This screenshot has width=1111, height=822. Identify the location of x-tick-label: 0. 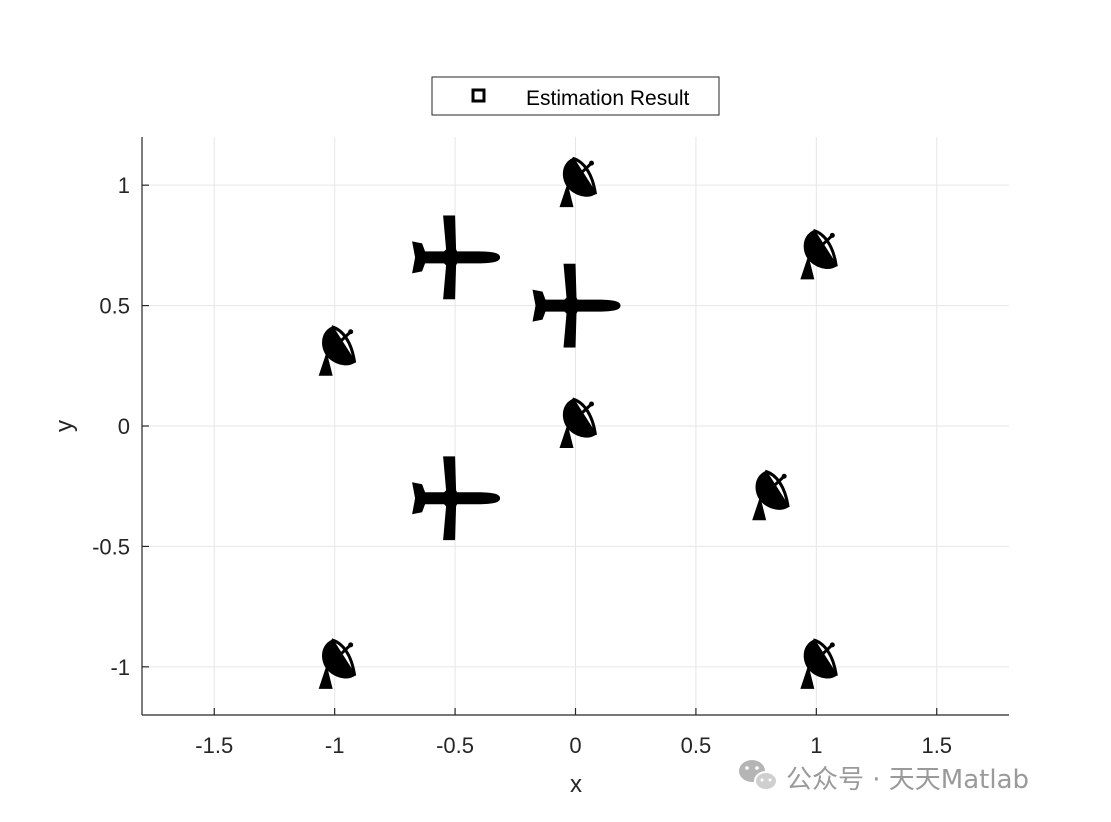
(575, 745).